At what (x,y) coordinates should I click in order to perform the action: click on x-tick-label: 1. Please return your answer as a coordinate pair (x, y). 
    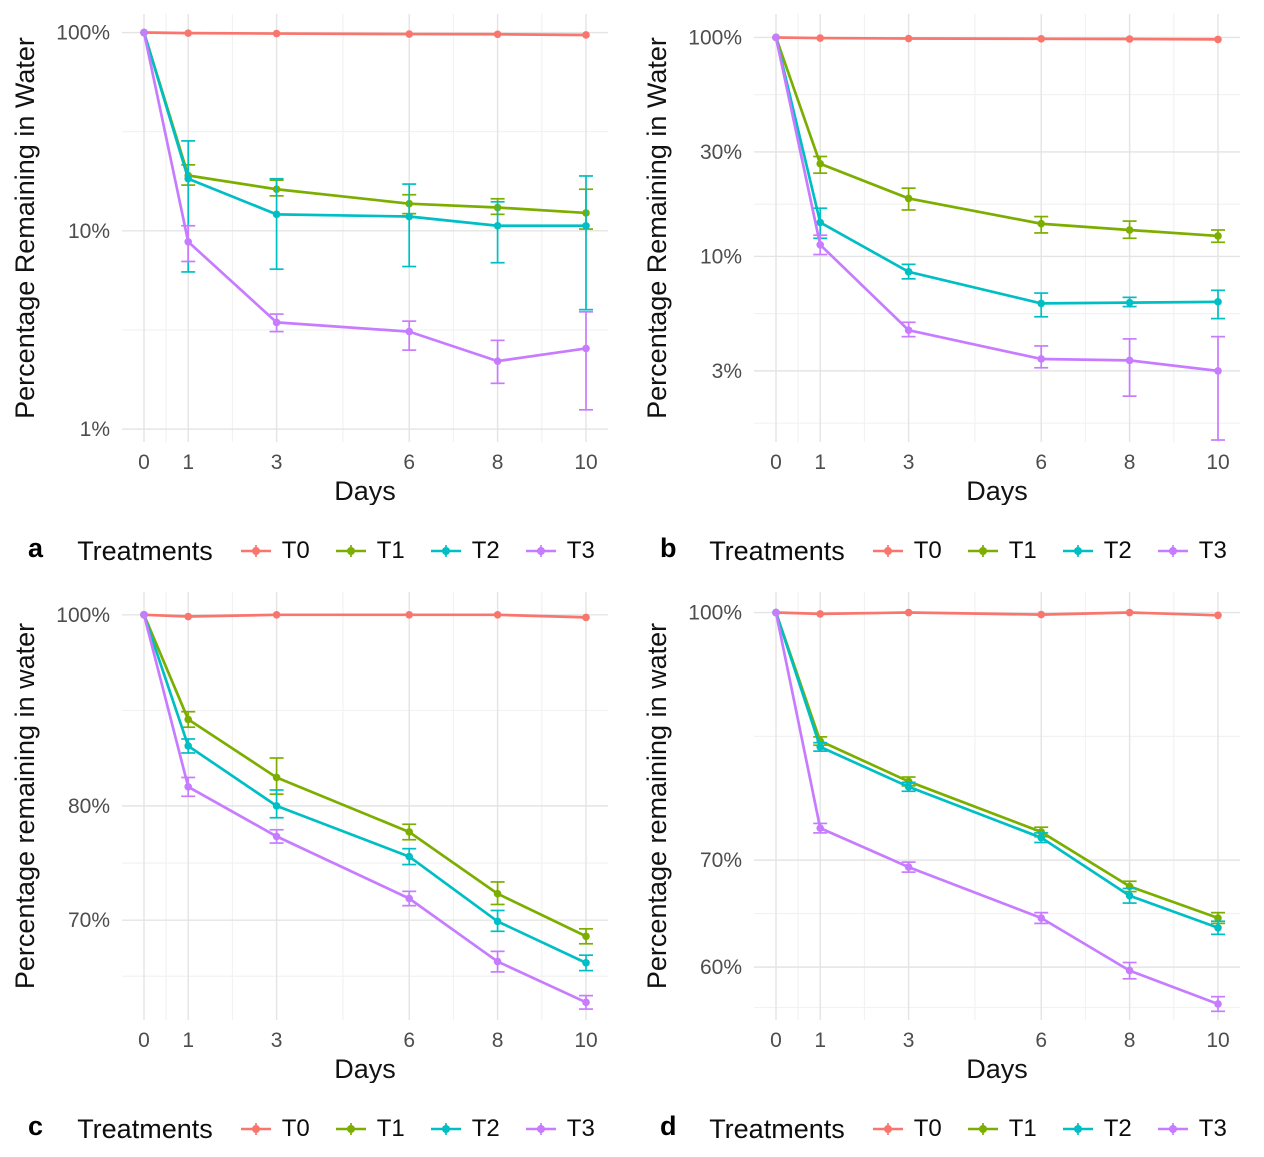
    Looking at the image, I should click on (188, 462).